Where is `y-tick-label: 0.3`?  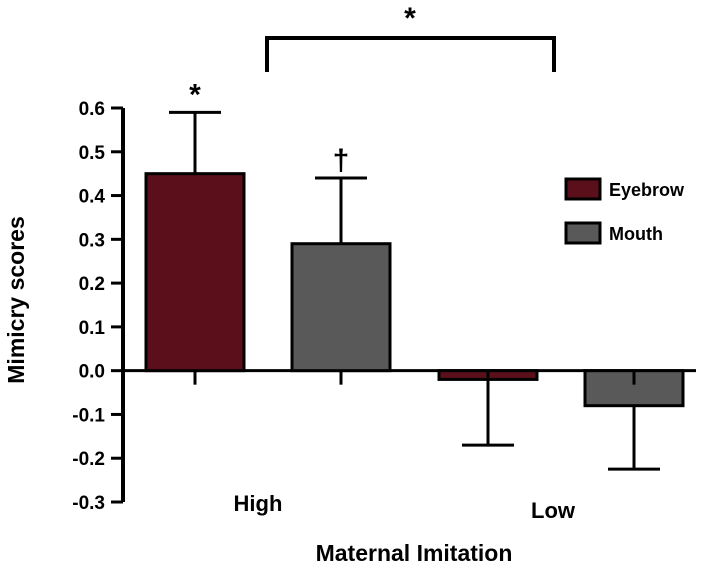
y-tick-label: 0.3 is located at coordinates (92, 240).